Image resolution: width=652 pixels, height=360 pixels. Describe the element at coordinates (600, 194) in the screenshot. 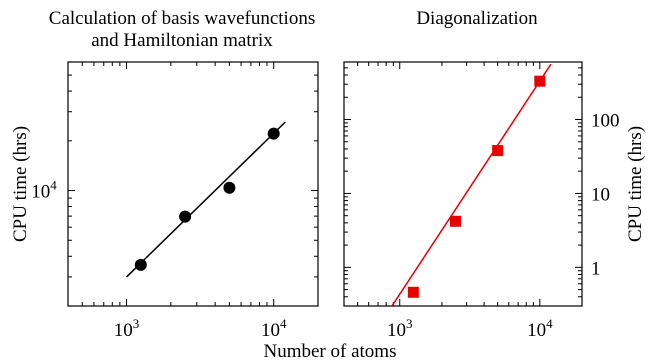

I see `y-tick-label: 10` at that location.